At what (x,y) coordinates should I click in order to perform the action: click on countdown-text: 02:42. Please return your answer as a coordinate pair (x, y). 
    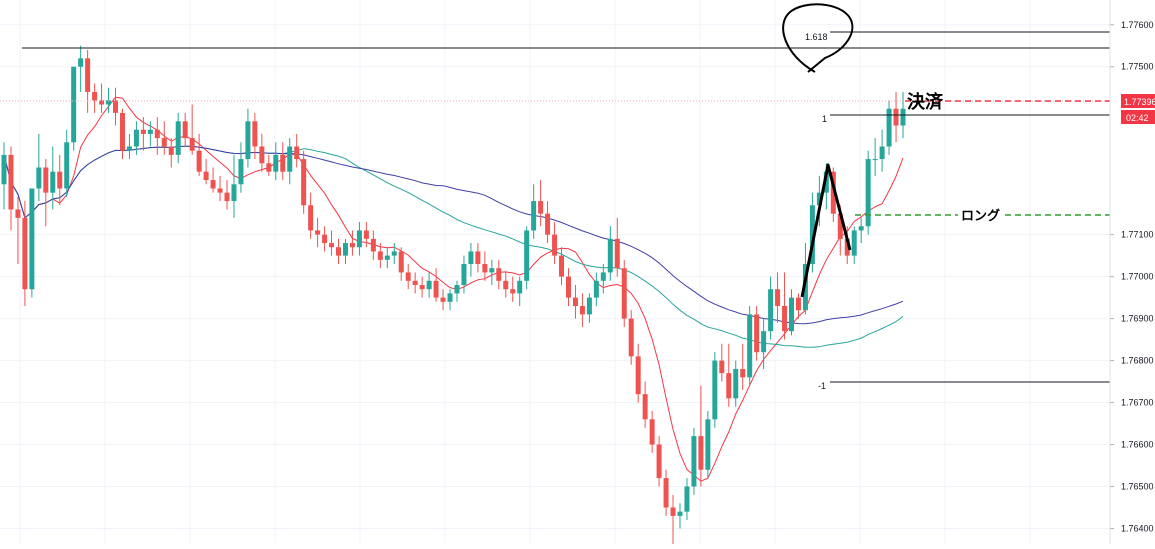
    Looking at the image, I should click on (1137, 118).